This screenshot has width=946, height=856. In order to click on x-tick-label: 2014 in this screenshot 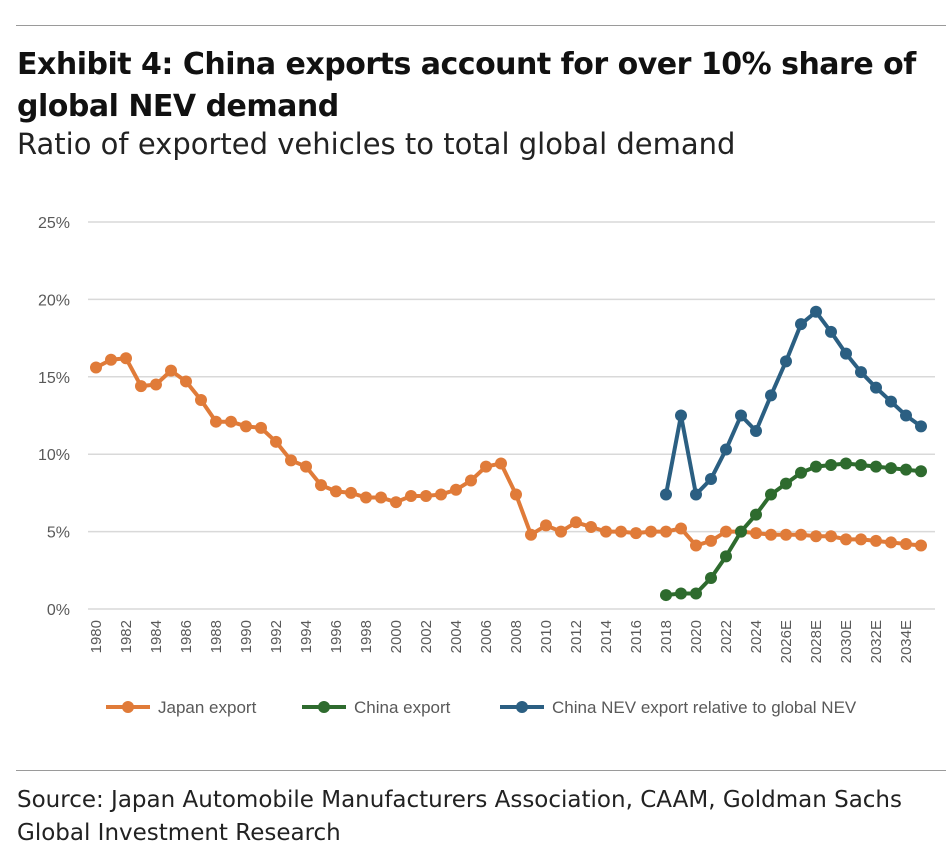, I will do `click(606, 636)`.